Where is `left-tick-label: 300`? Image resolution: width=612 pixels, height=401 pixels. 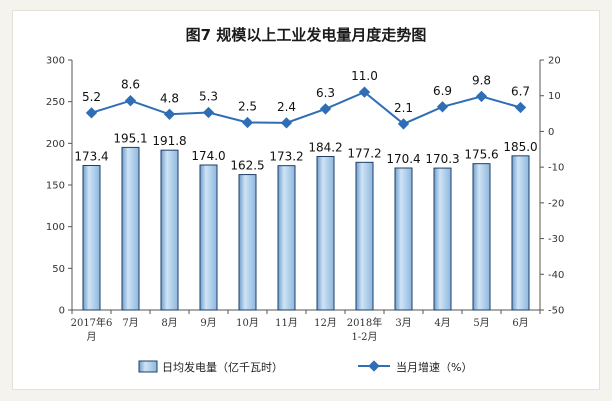
left-tick-label: 300 is located at coordinates (55, 61).